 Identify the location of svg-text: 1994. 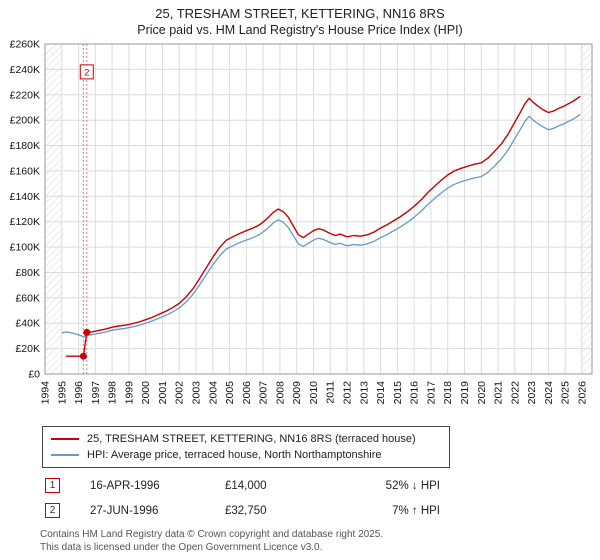
(46, 393).